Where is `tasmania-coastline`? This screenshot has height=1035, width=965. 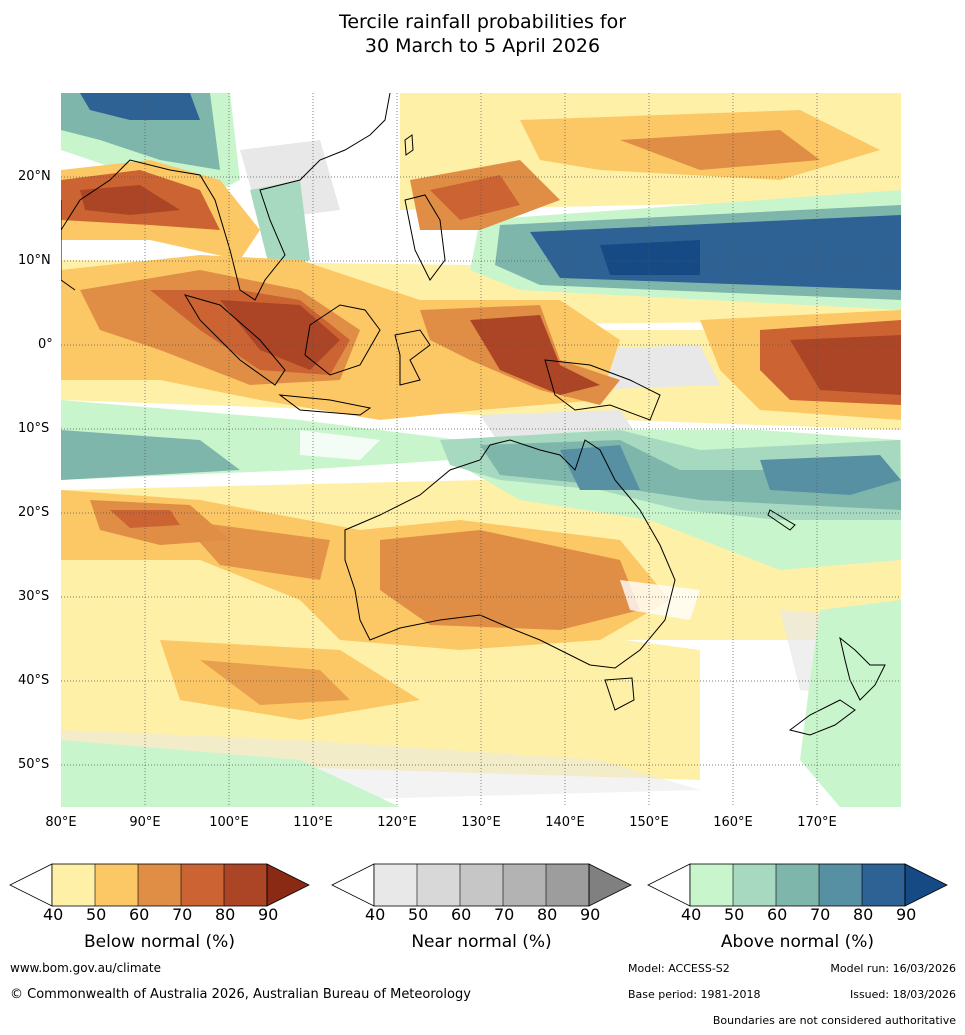
tasmania-coastline is located at coordinates (619, 694).